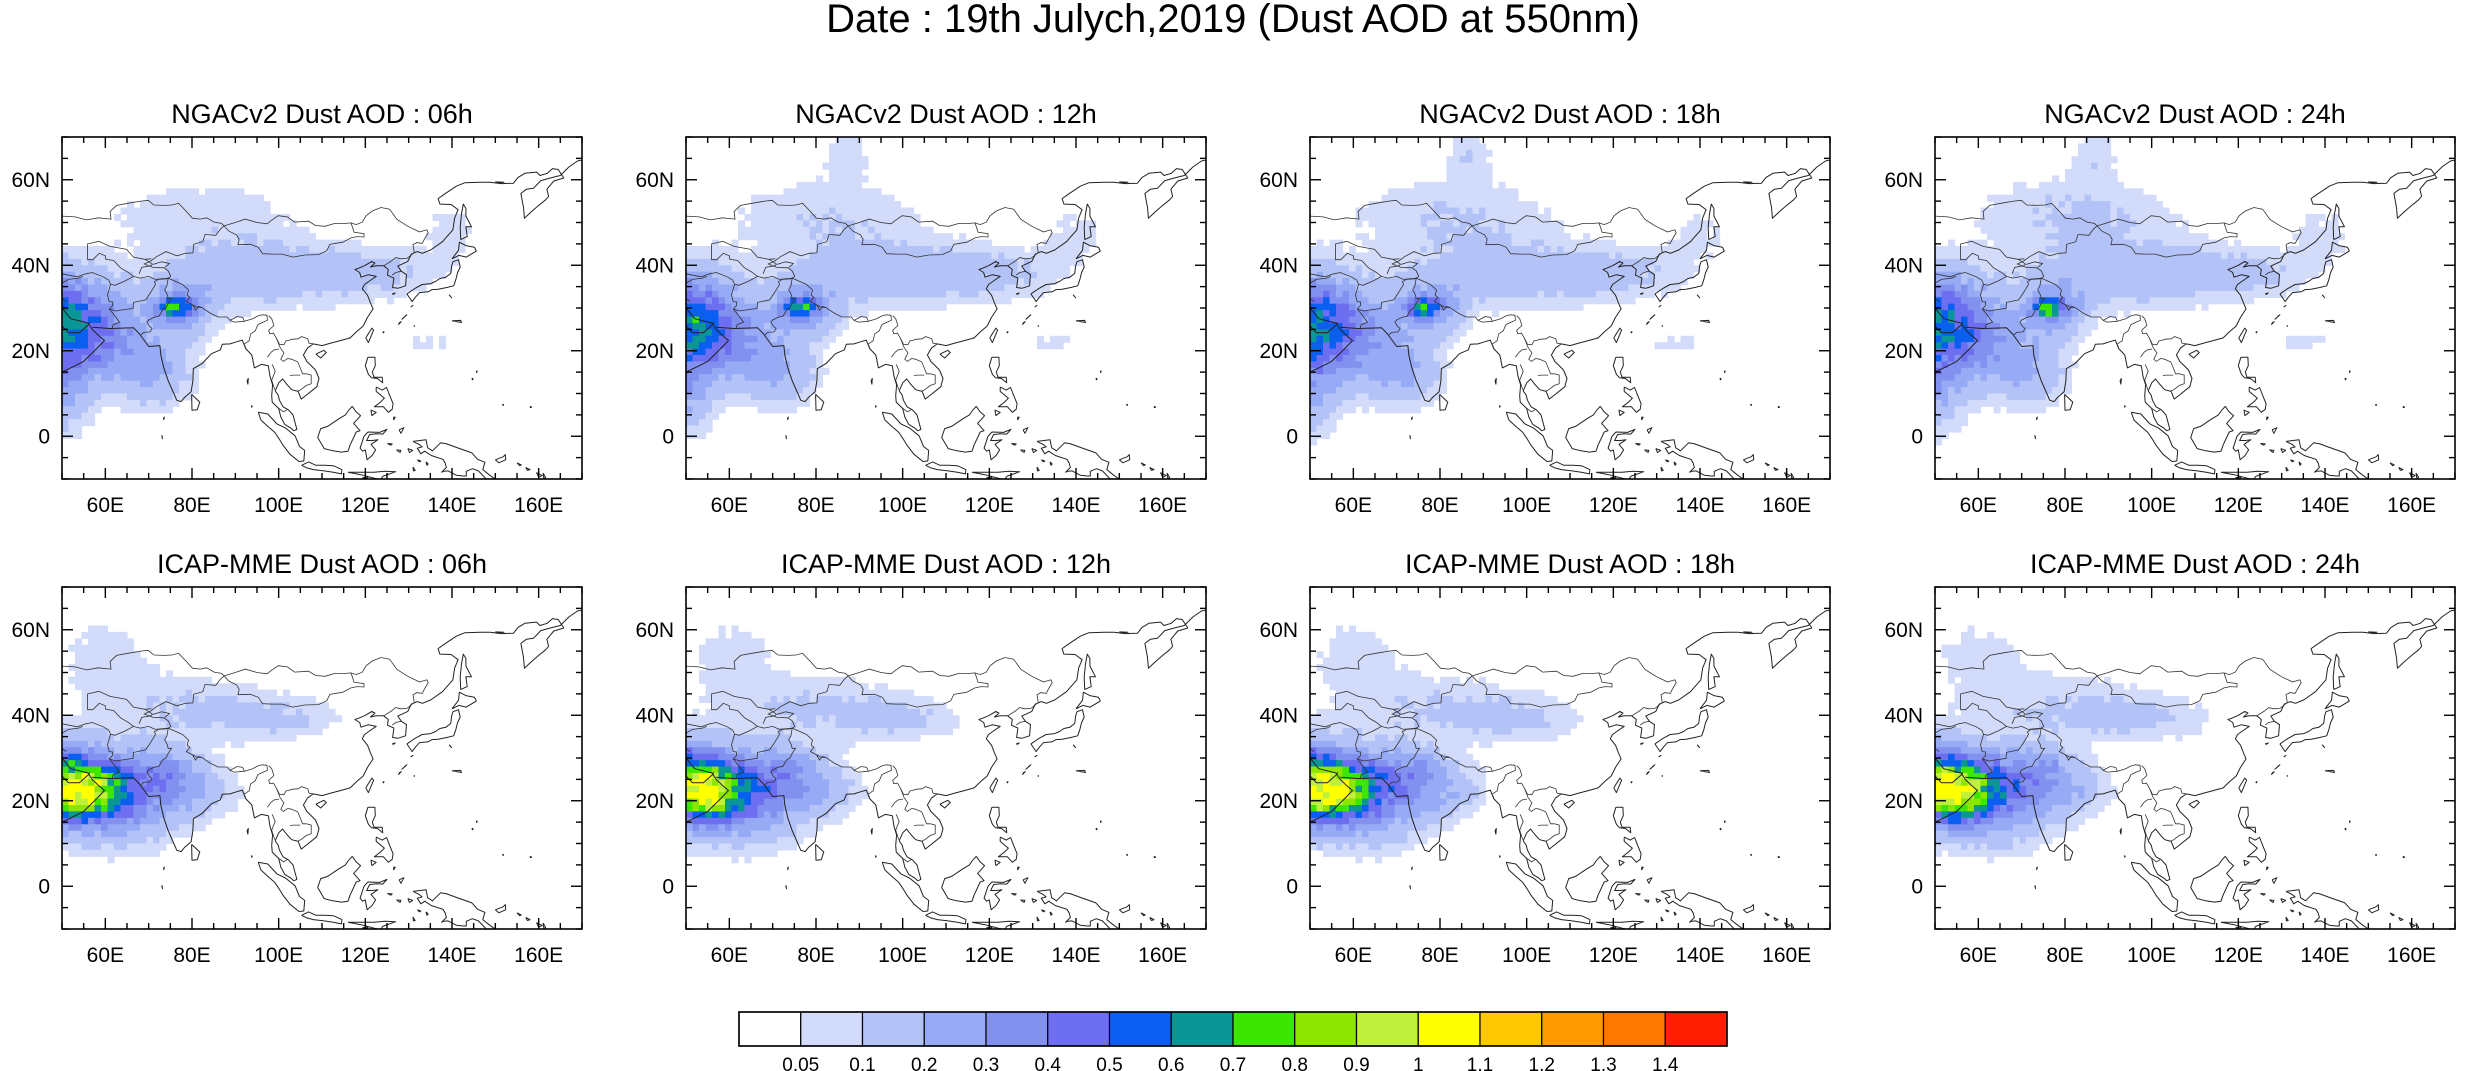 This screenshot has width=2466, height=1071. Describe the element at coordinates (1480, 1063) in the screenshot. I see `colorbar-label: 1.1` at that location.